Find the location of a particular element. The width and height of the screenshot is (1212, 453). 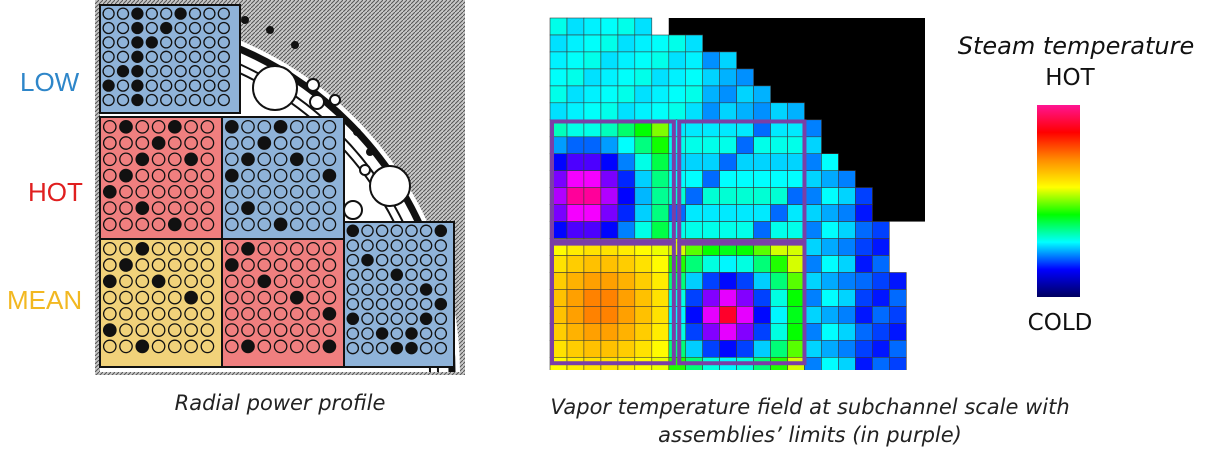

right-caption-line2: assemblies’ limits (in purple) is located at coordinates (810, 435).